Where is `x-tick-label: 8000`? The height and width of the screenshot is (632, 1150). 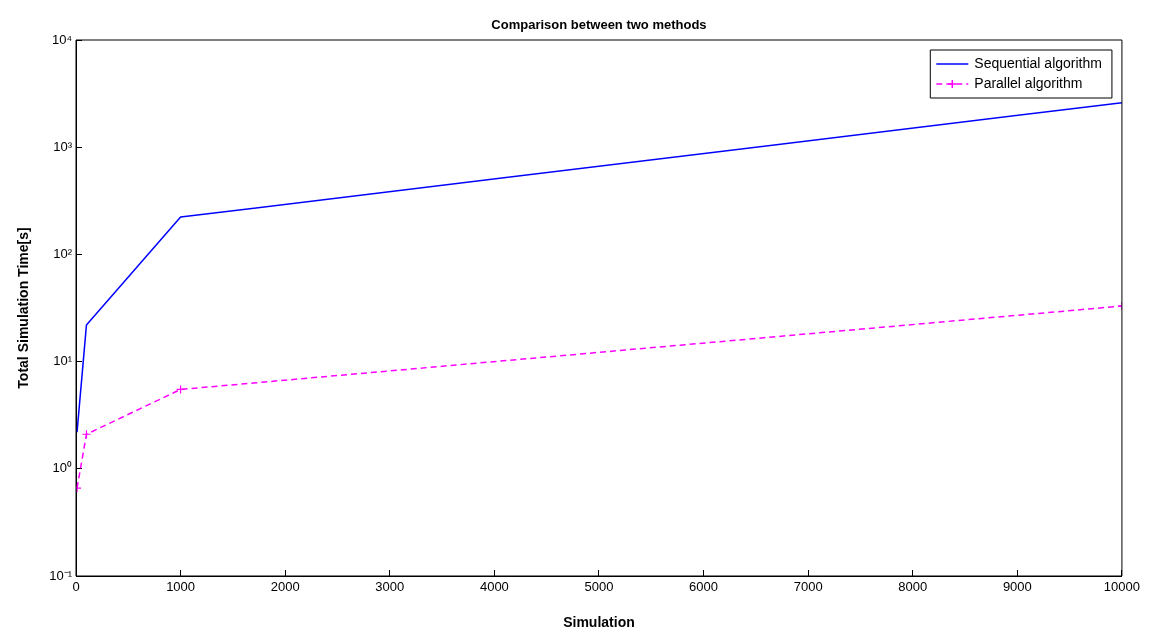 x-tick-label: 8000 is located at coordinates (913, 587).